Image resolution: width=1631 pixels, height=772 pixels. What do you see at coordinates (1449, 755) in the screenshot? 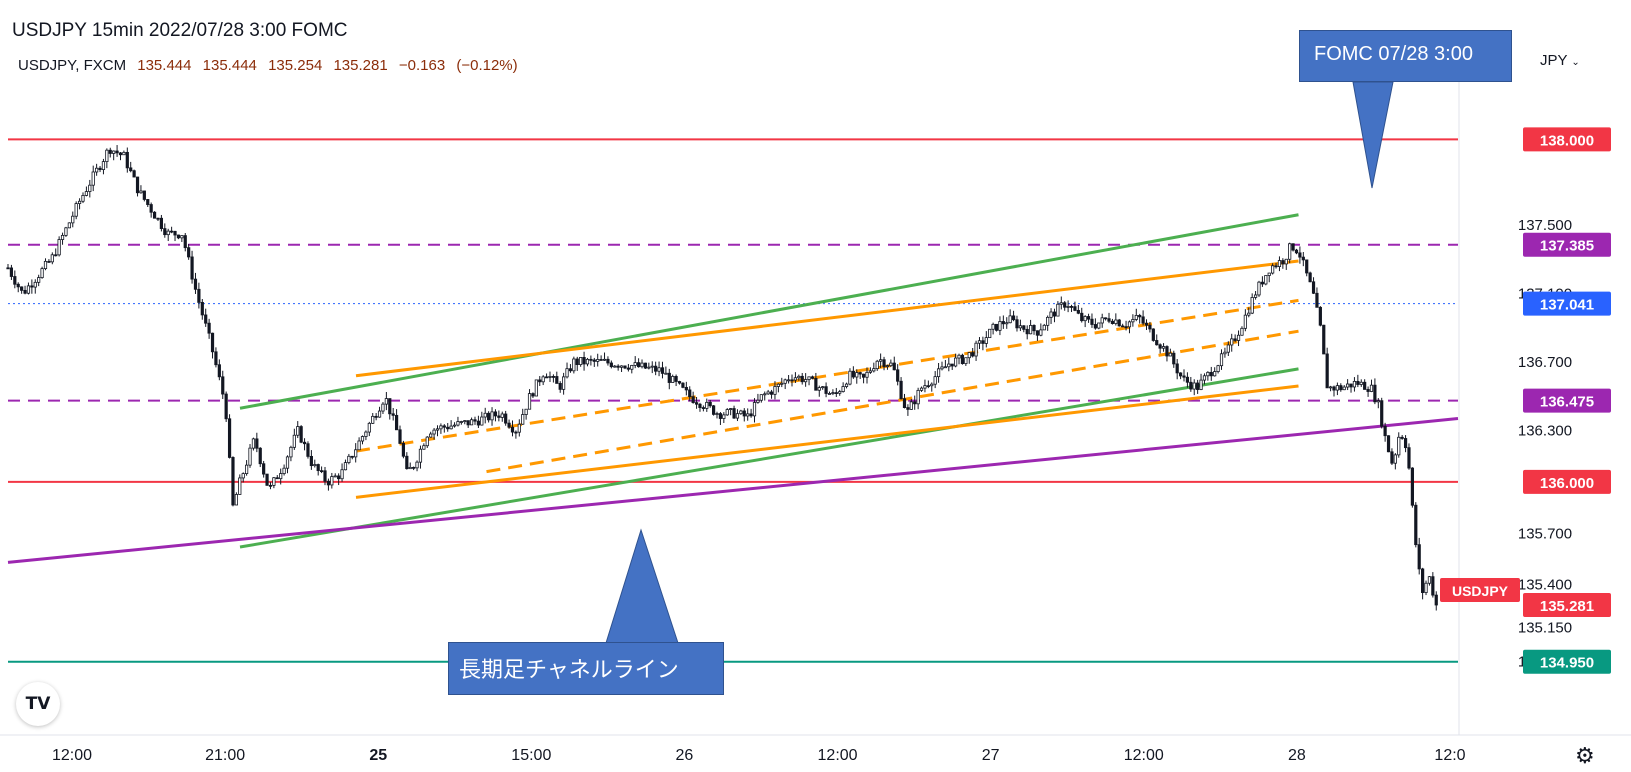
I see `time-tick-label: 12:0` at bounding box center [1449, 755].